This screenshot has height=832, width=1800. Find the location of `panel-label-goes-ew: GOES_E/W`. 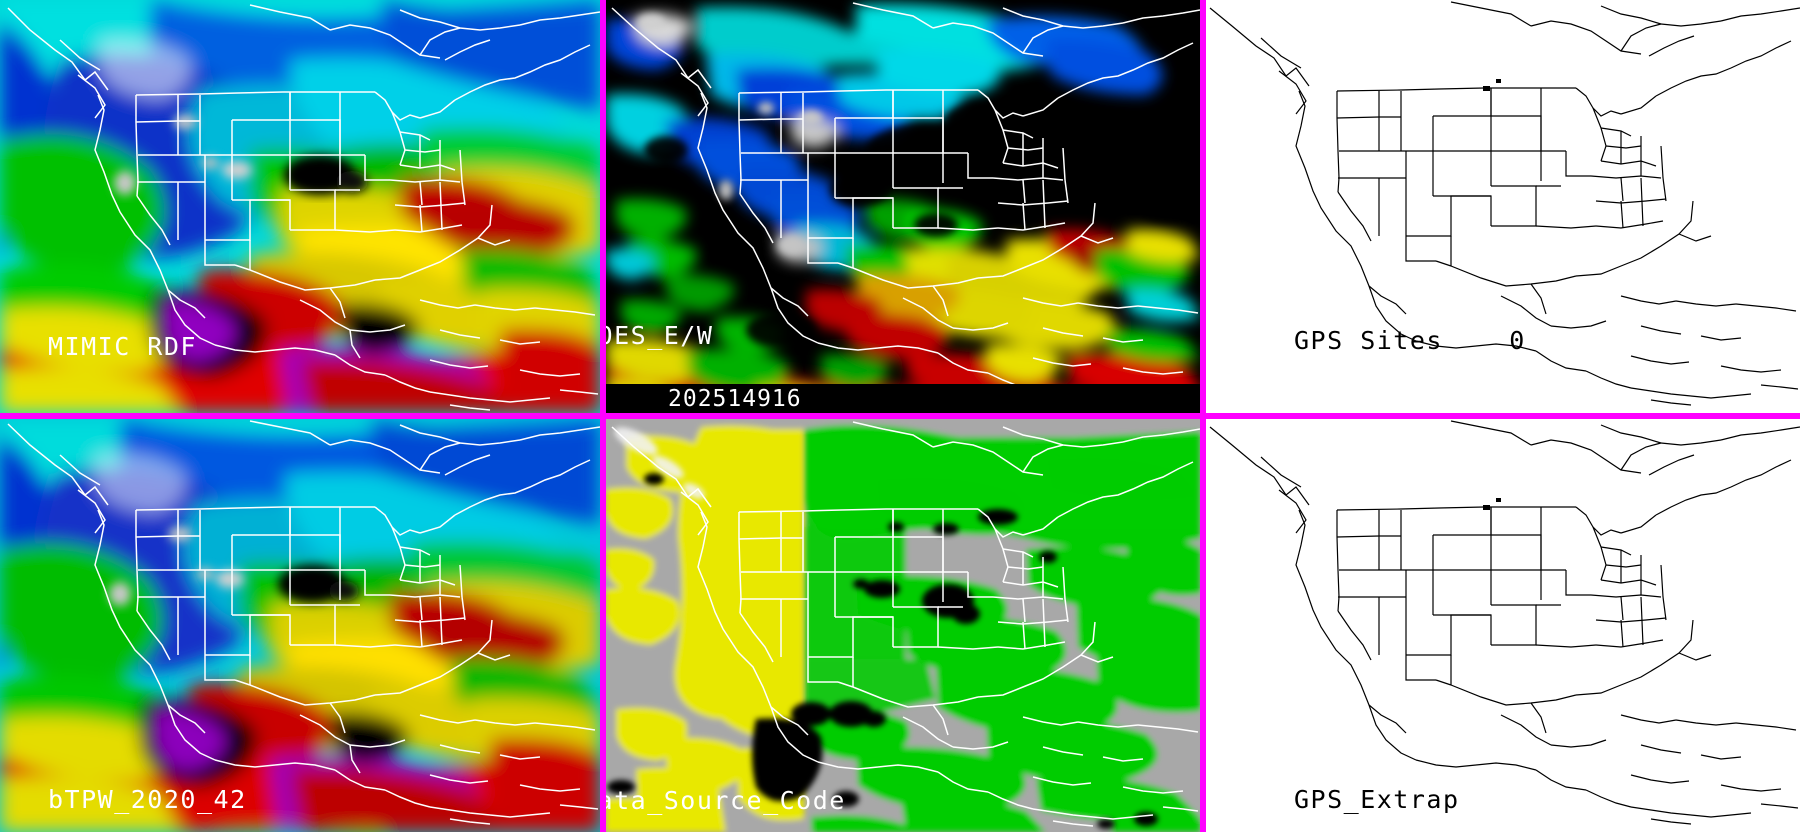

panel-label-goes-ew: GOES_E/W is located at coordinates (660, 335).